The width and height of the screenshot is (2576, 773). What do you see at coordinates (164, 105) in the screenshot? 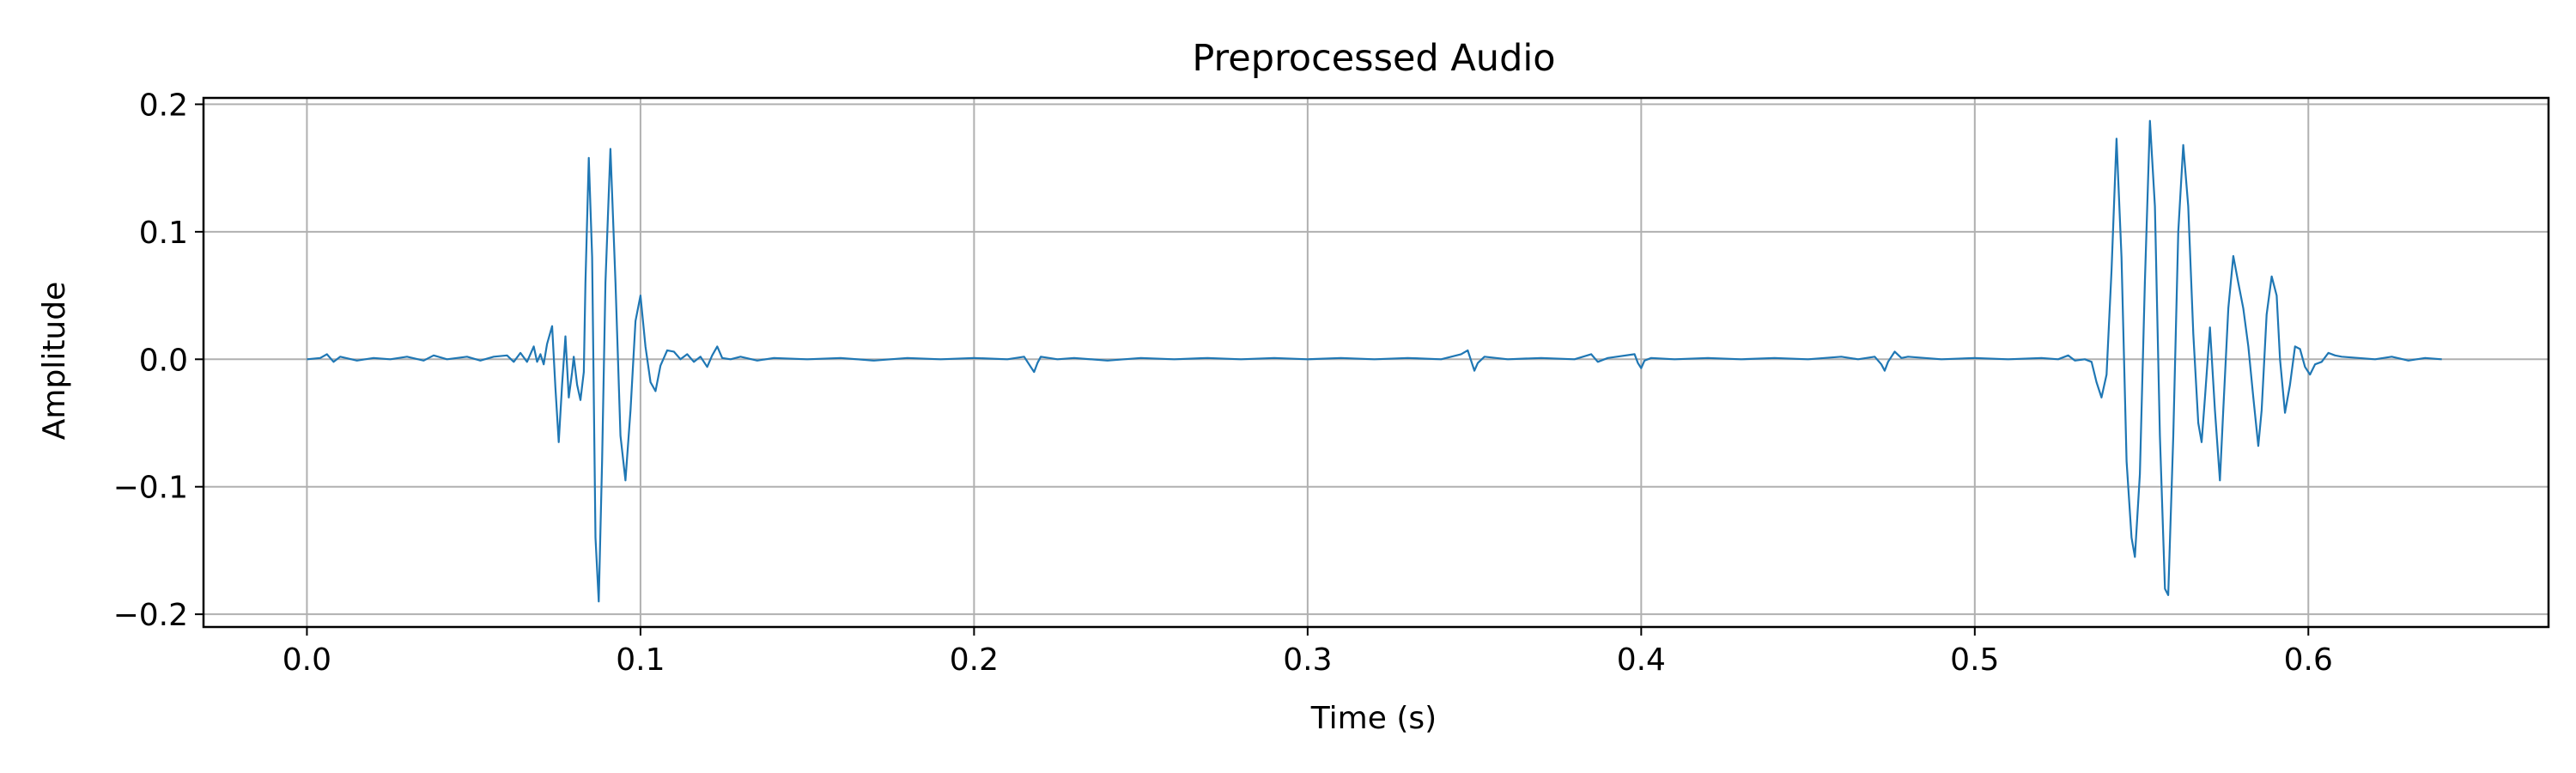
I see `y-tick-label: 0.2` at bounding box center [164, 105].